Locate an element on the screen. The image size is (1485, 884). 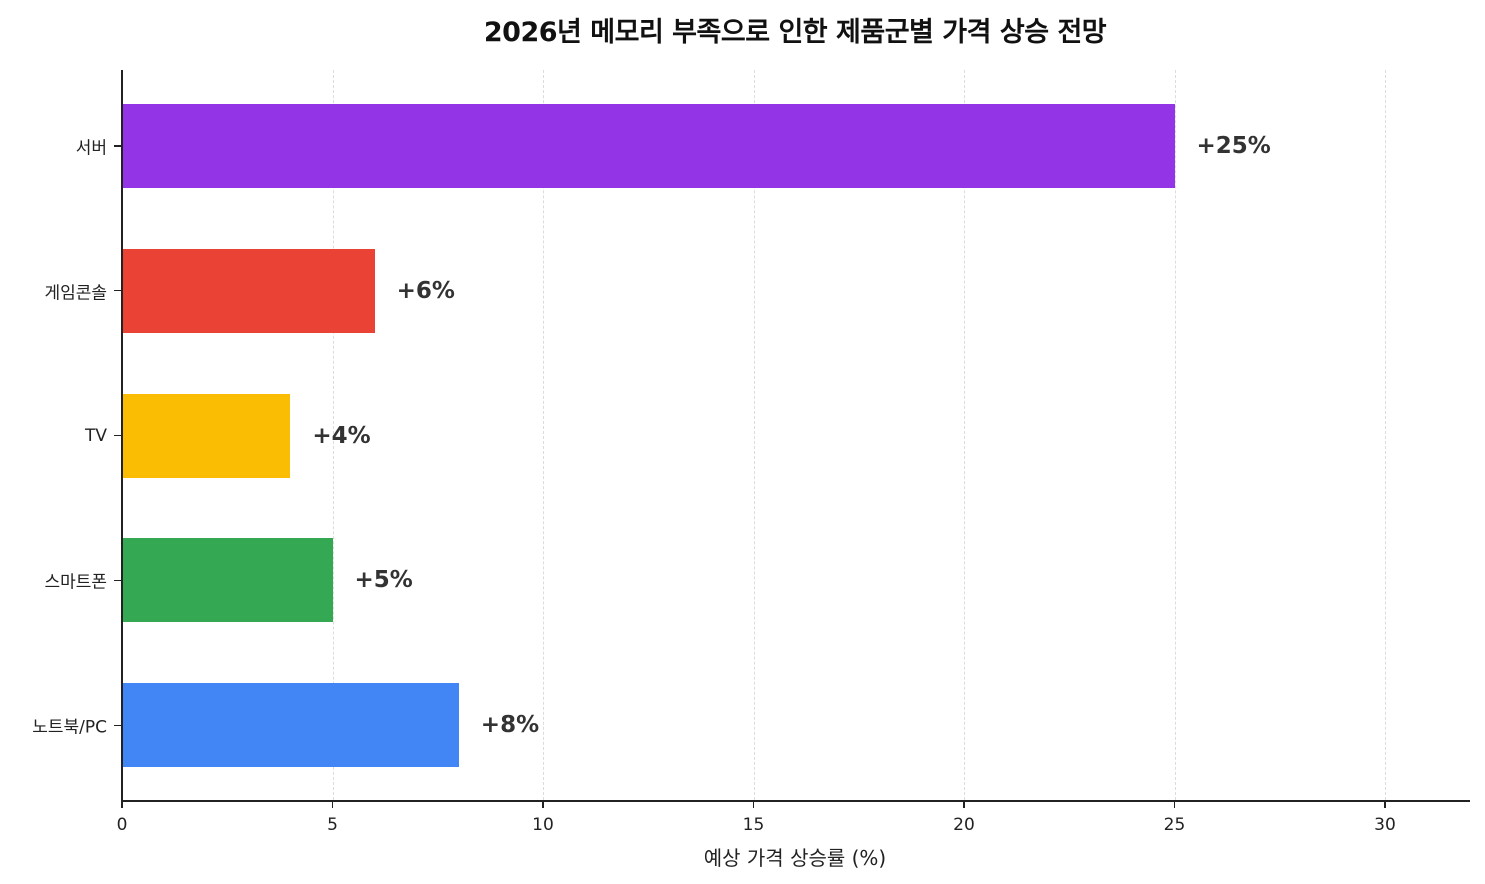
x-tick-label: 10 is located at coordinates (543, 825).